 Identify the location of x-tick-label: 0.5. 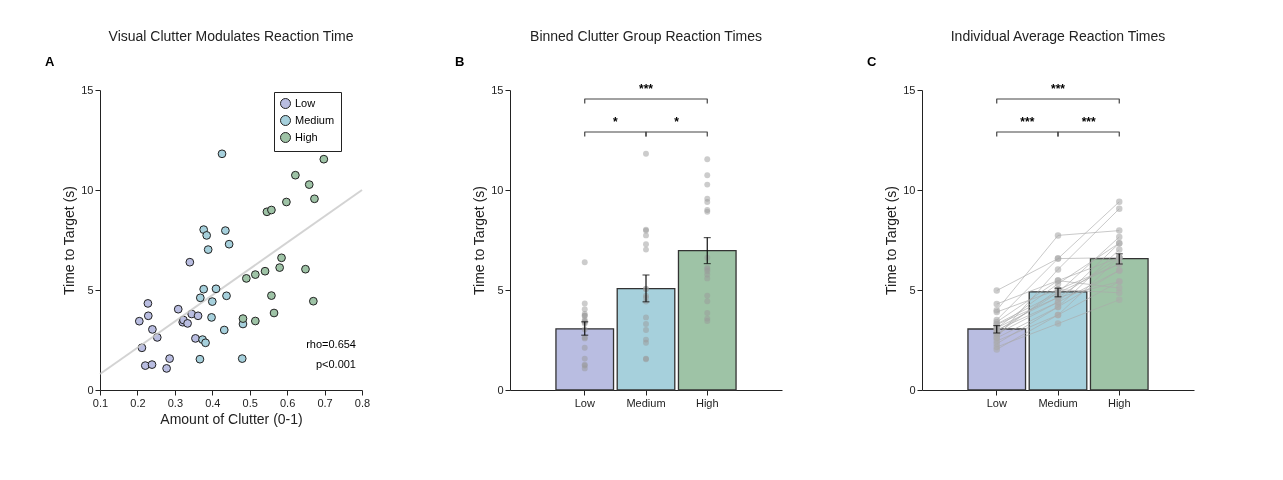
(250, 402).